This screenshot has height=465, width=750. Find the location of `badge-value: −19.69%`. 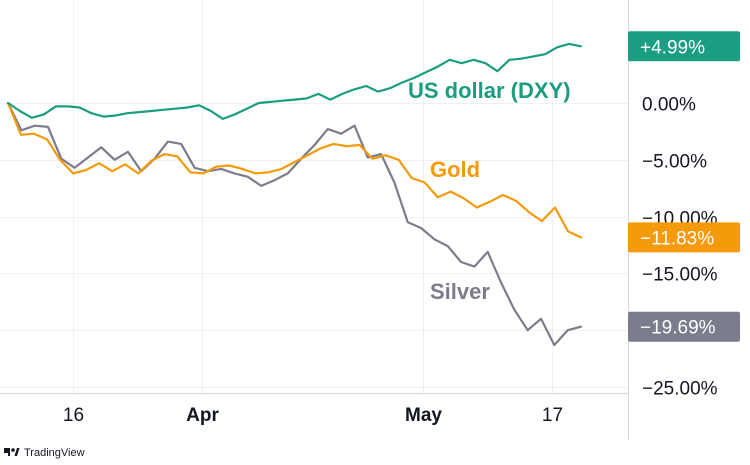

badge-value: −19.69% is located at coordinates (678, 328).